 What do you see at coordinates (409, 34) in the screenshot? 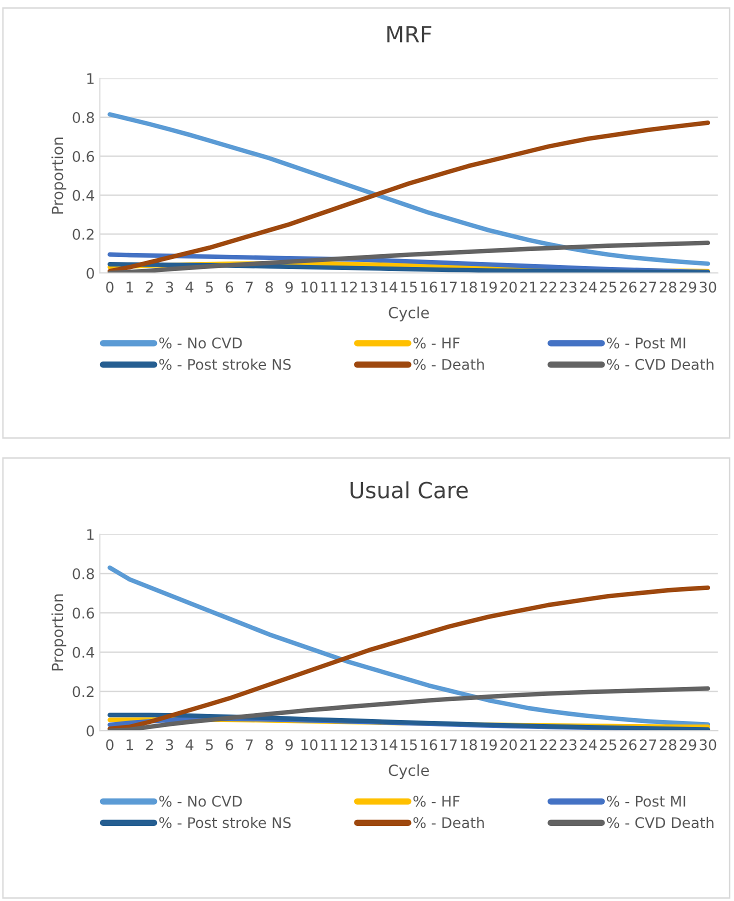
I see `chart-title: MRF` at bounding box center [409, 34].